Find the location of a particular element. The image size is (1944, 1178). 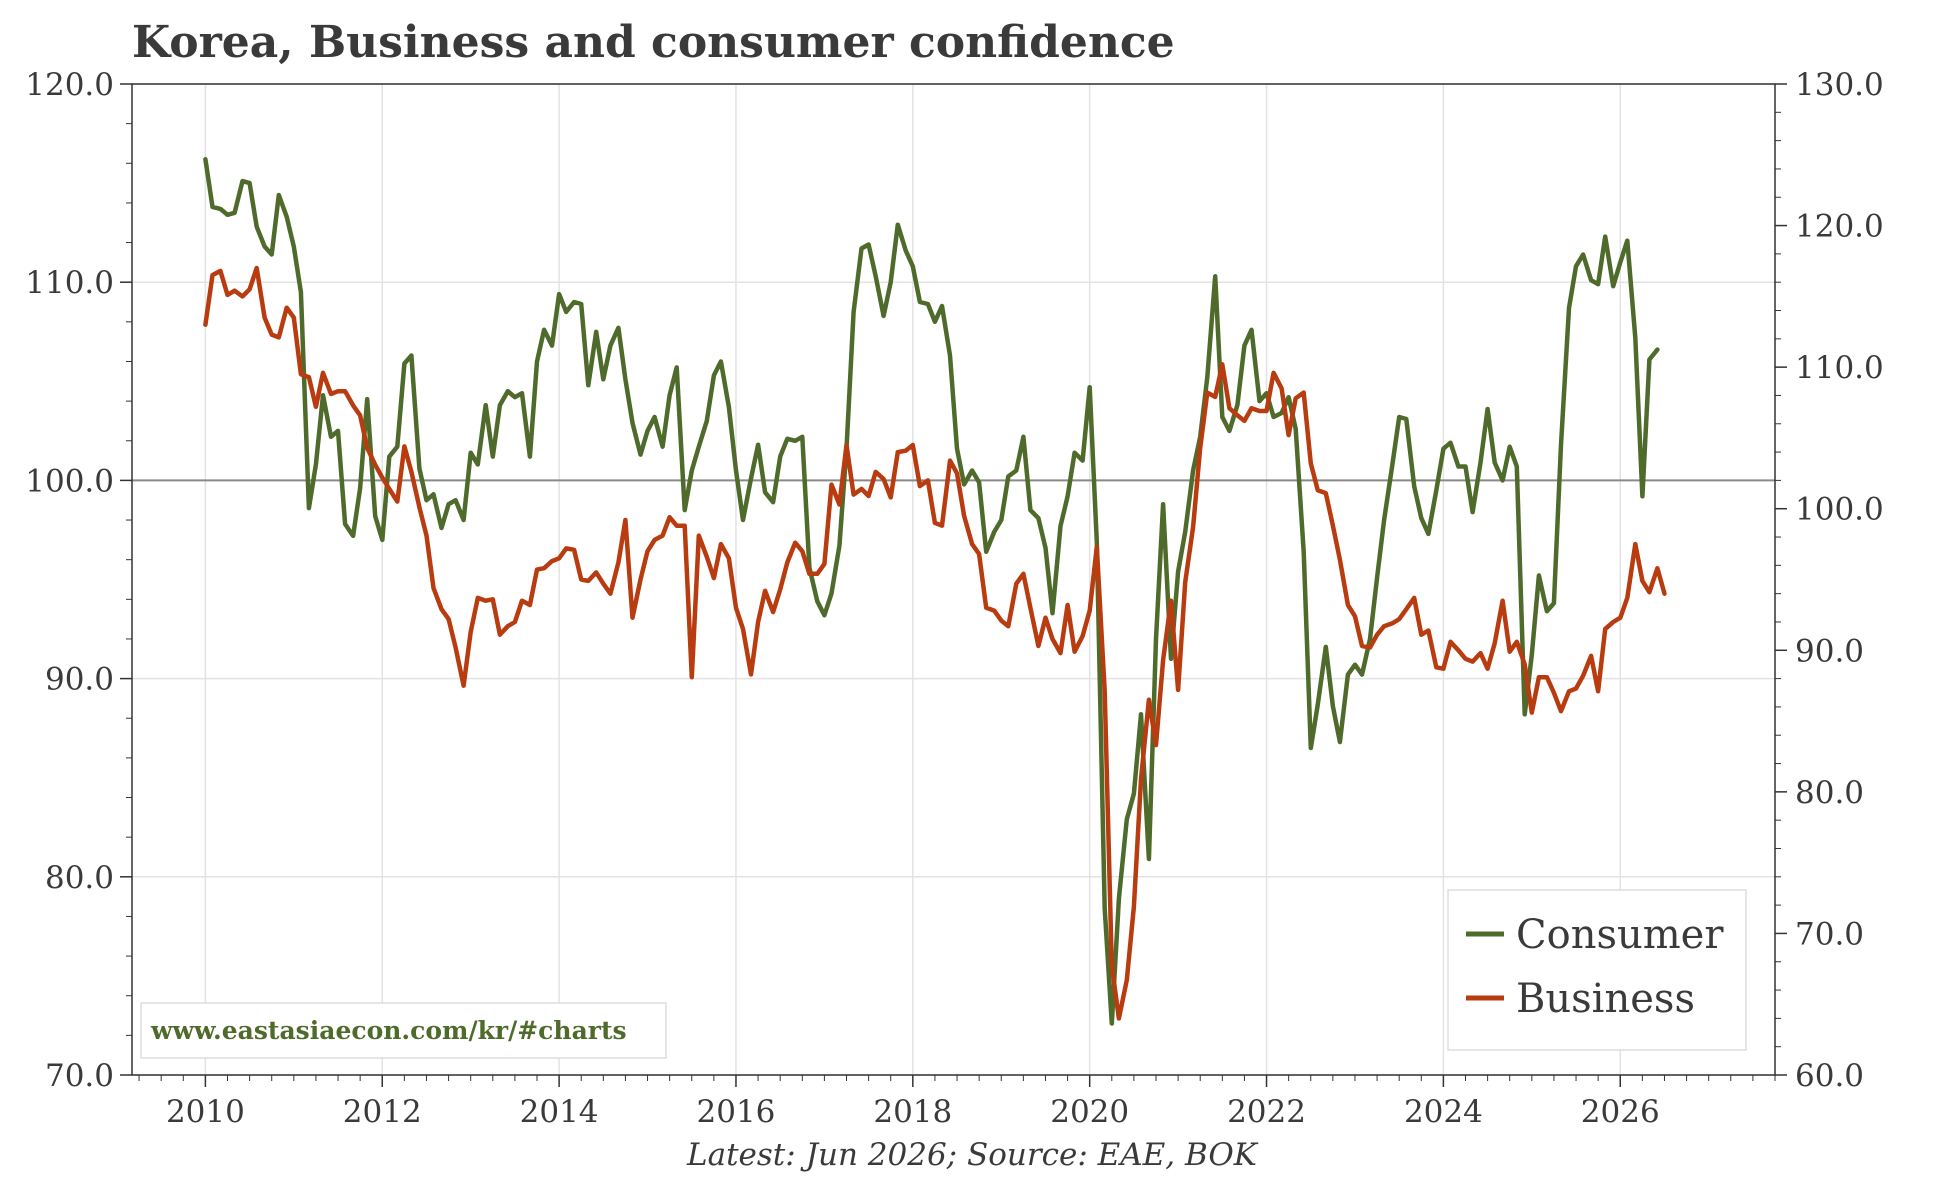

source-note: Latest: Jun 2026; Source: EAE, BOK is located at coordinates (972, 1155).